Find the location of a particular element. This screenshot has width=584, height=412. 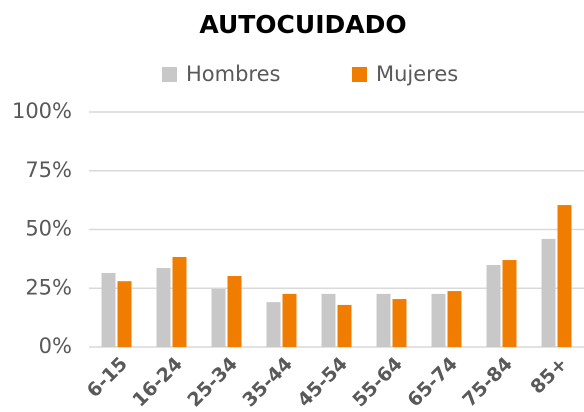

x-tick-label: 16-24 is located at coordinates (157, 382).